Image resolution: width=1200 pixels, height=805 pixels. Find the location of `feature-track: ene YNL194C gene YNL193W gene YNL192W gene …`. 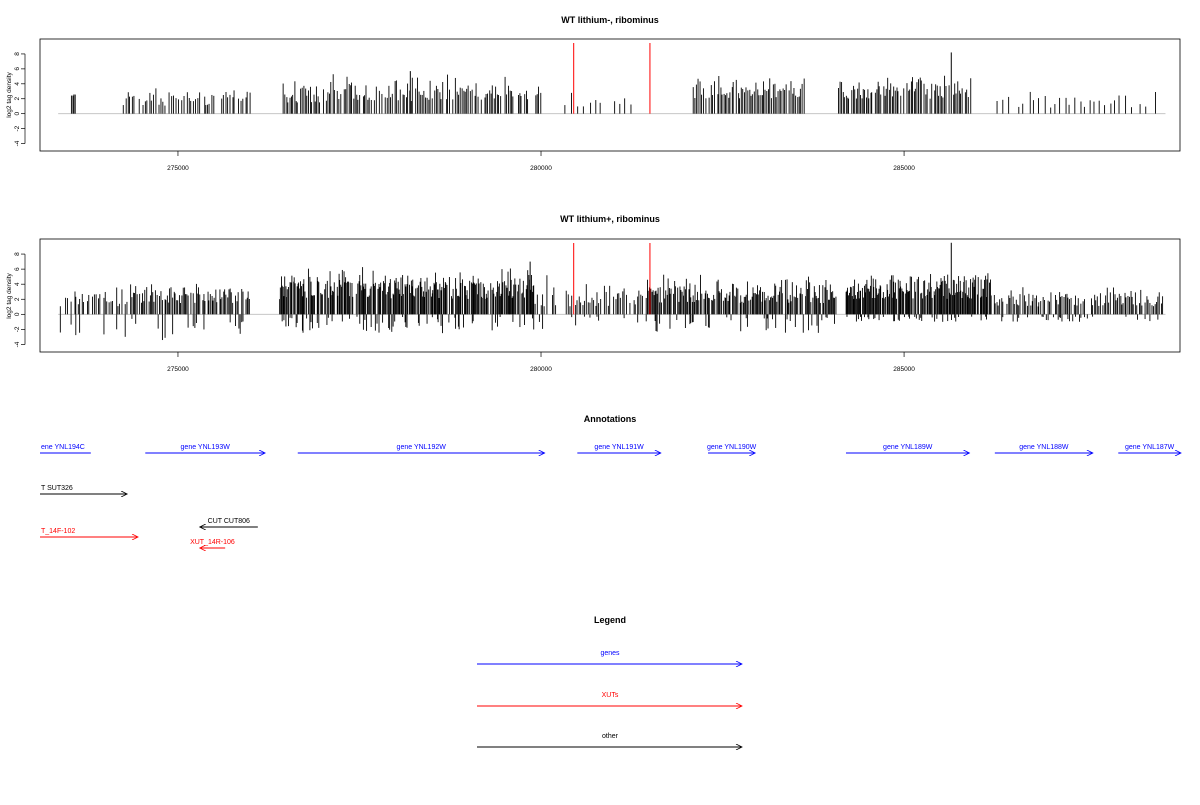

feature-track: ene YNL194C gene YNL193W gene YNL192W gene … is located at coordinates (610, 496).